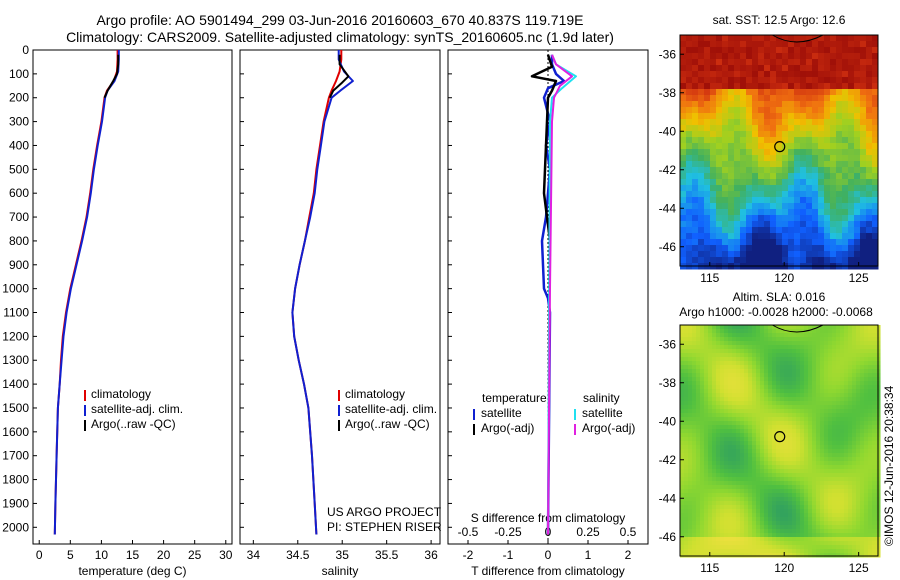 Image resolution: width=900 pixels, height=580 pixels. I want to click on sst-map-raster, so click(779, 152).